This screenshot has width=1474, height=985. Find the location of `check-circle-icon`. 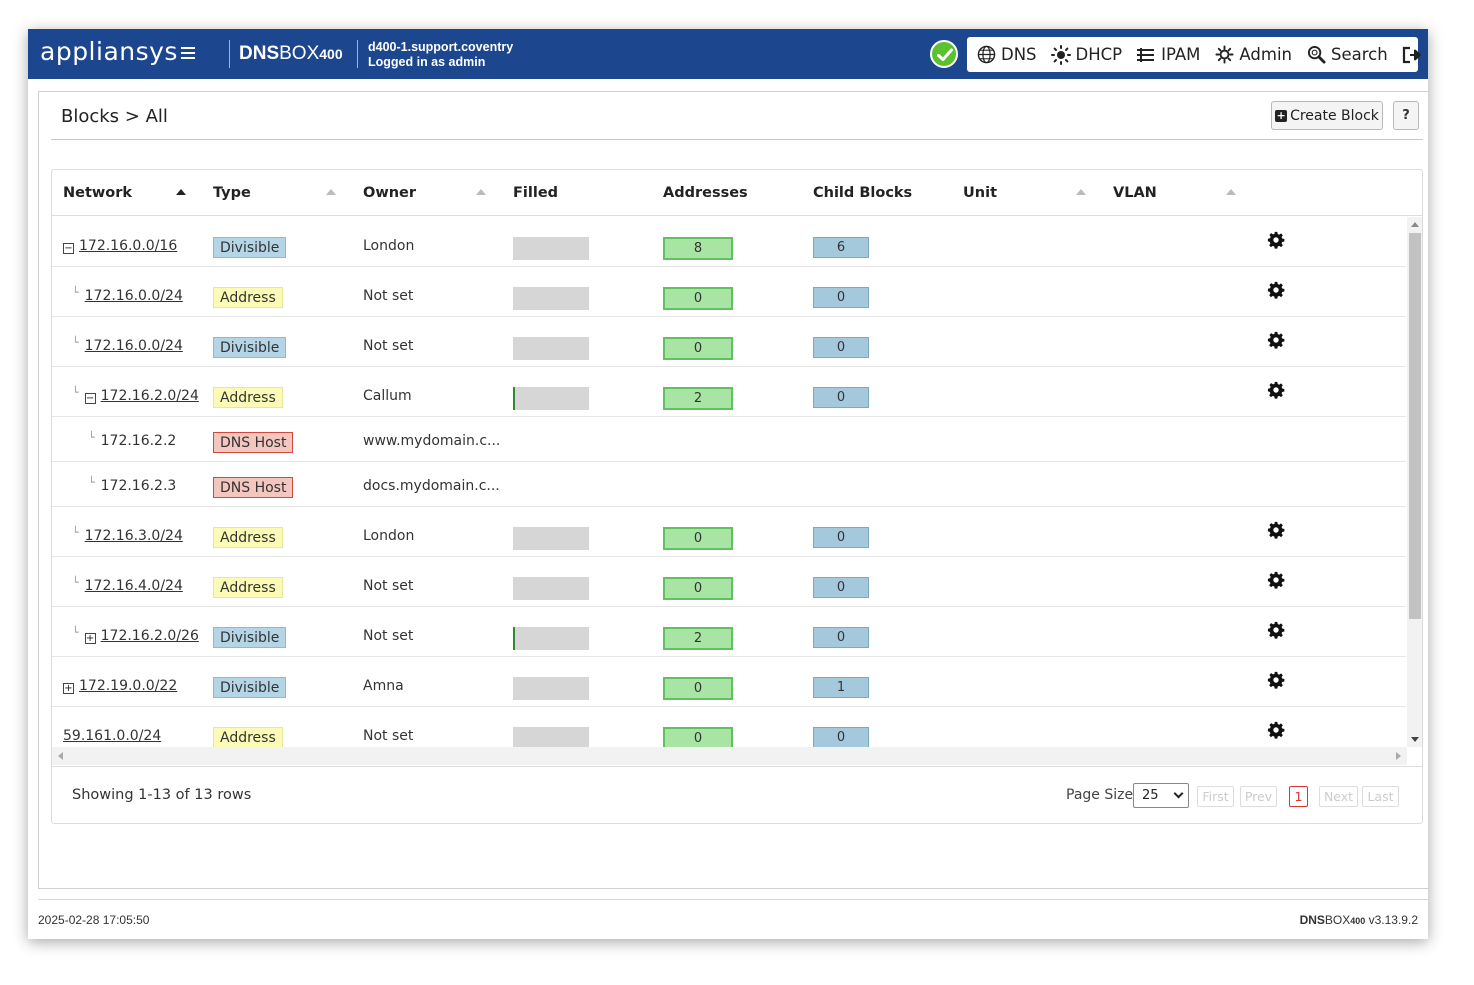

check-circle-icon is located at coordinates (944, 54).